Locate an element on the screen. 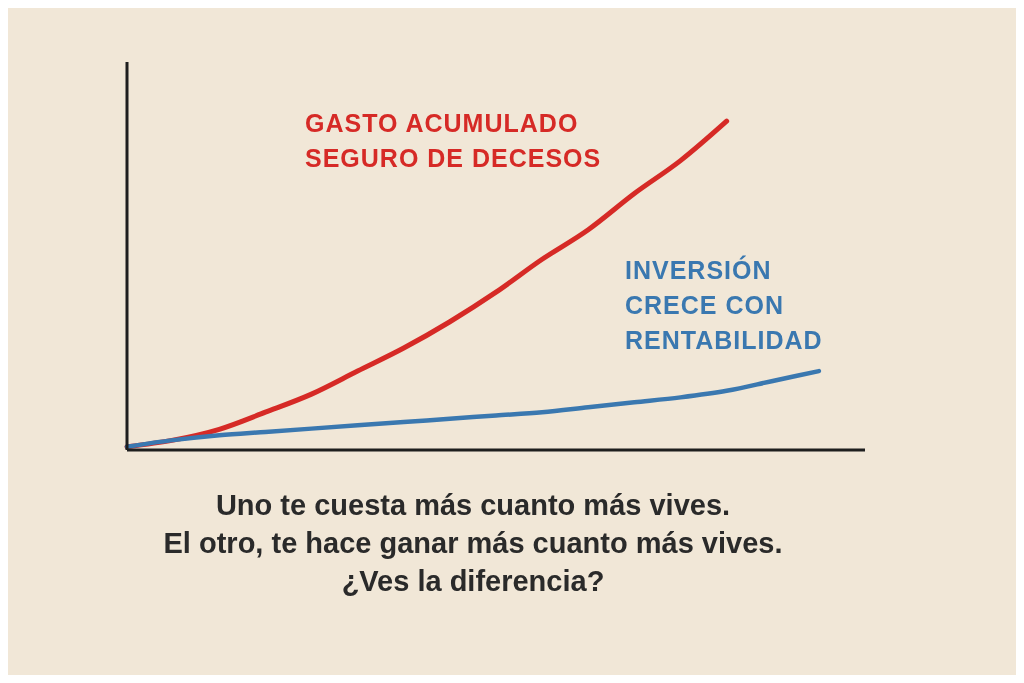  text: El otro, te hace ganar más cuanto más vives. is located at coordinates (473, 543).